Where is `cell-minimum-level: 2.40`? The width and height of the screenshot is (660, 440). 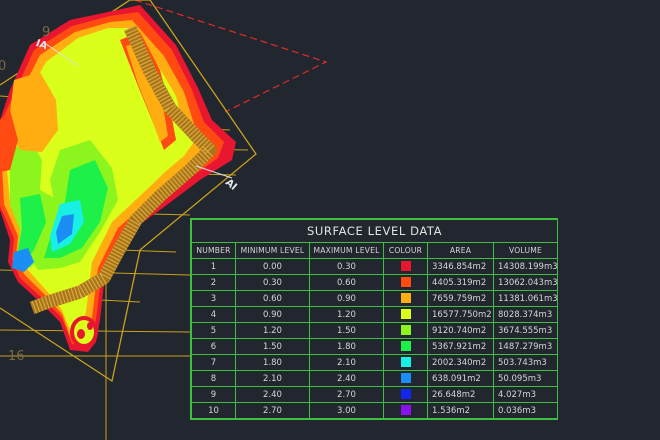
cell-minimum-level: 2.40 is located at coordinates (272, 394).